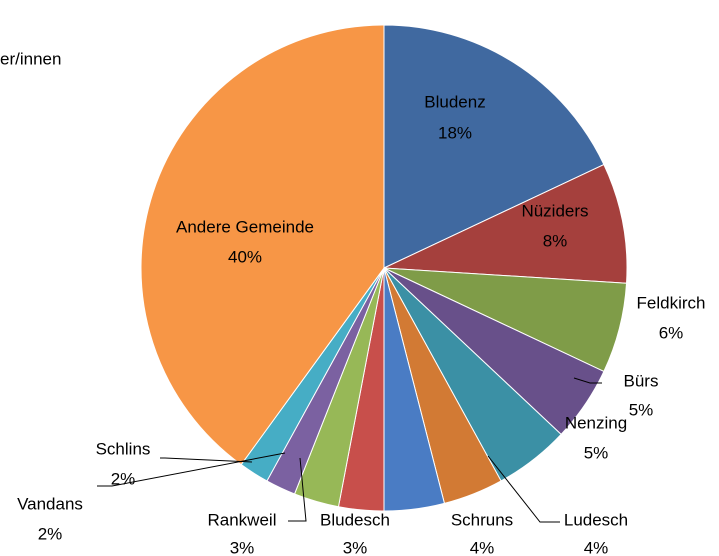  What do you see at coordinates (671, 332) in the screenshot?
I see `value-label: 6%` at bounding box center [671, 332].